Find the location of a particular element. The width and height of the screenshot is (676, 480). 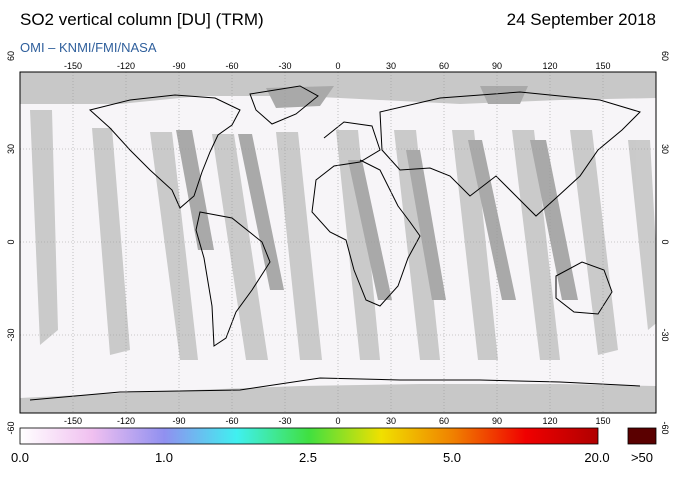

lon-tick-bottom: -60 is located at coordinates (231, 421).